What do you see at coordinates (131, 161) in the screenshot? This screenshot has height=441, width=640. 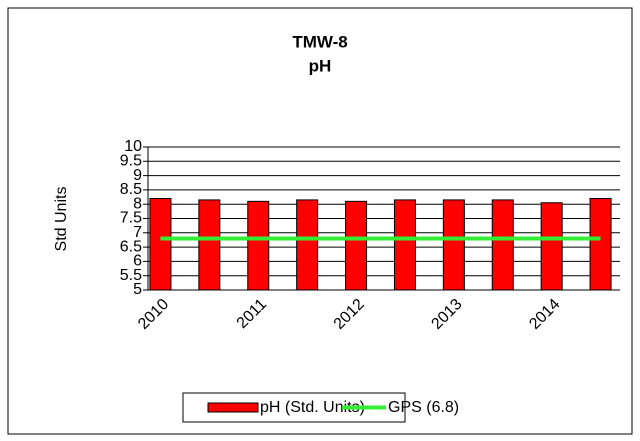 I see `y-tick-label: 9.5` at bounding box center [131, 161].